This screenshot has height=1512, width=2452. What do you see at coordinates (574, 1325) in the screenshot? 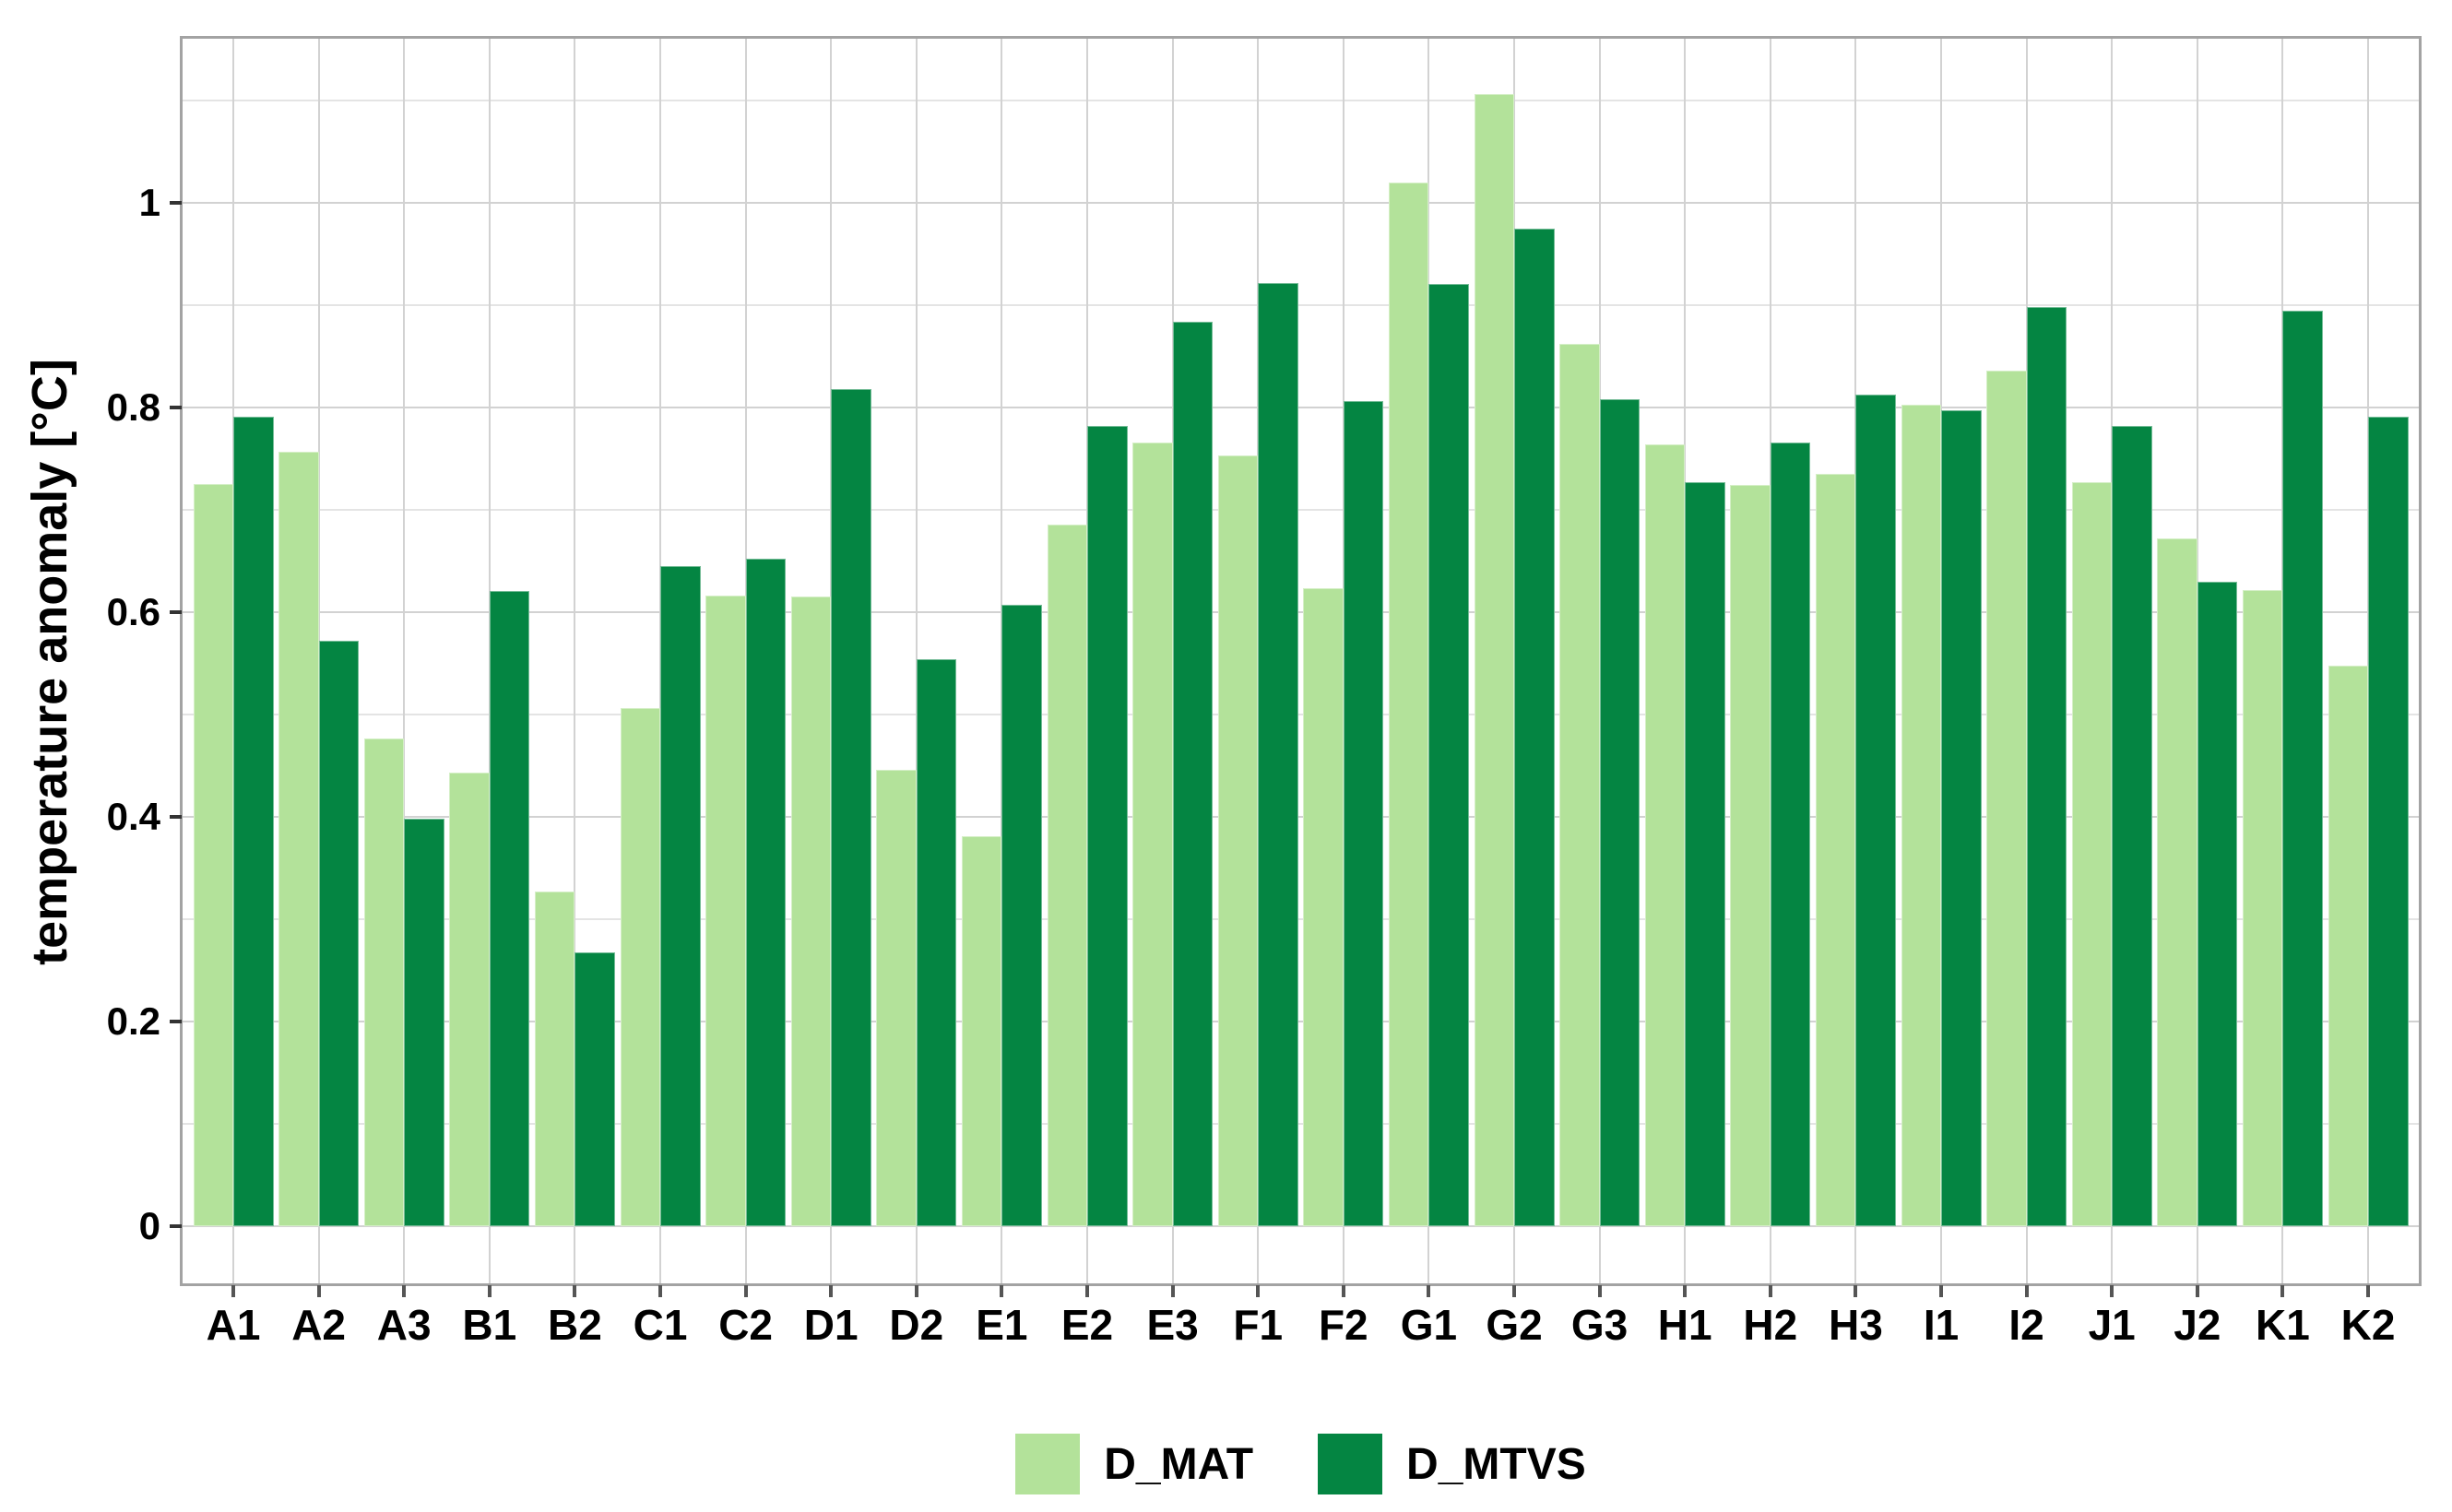
I see `x-tick-label-B2: B2` at bounding box center [574, 1325].